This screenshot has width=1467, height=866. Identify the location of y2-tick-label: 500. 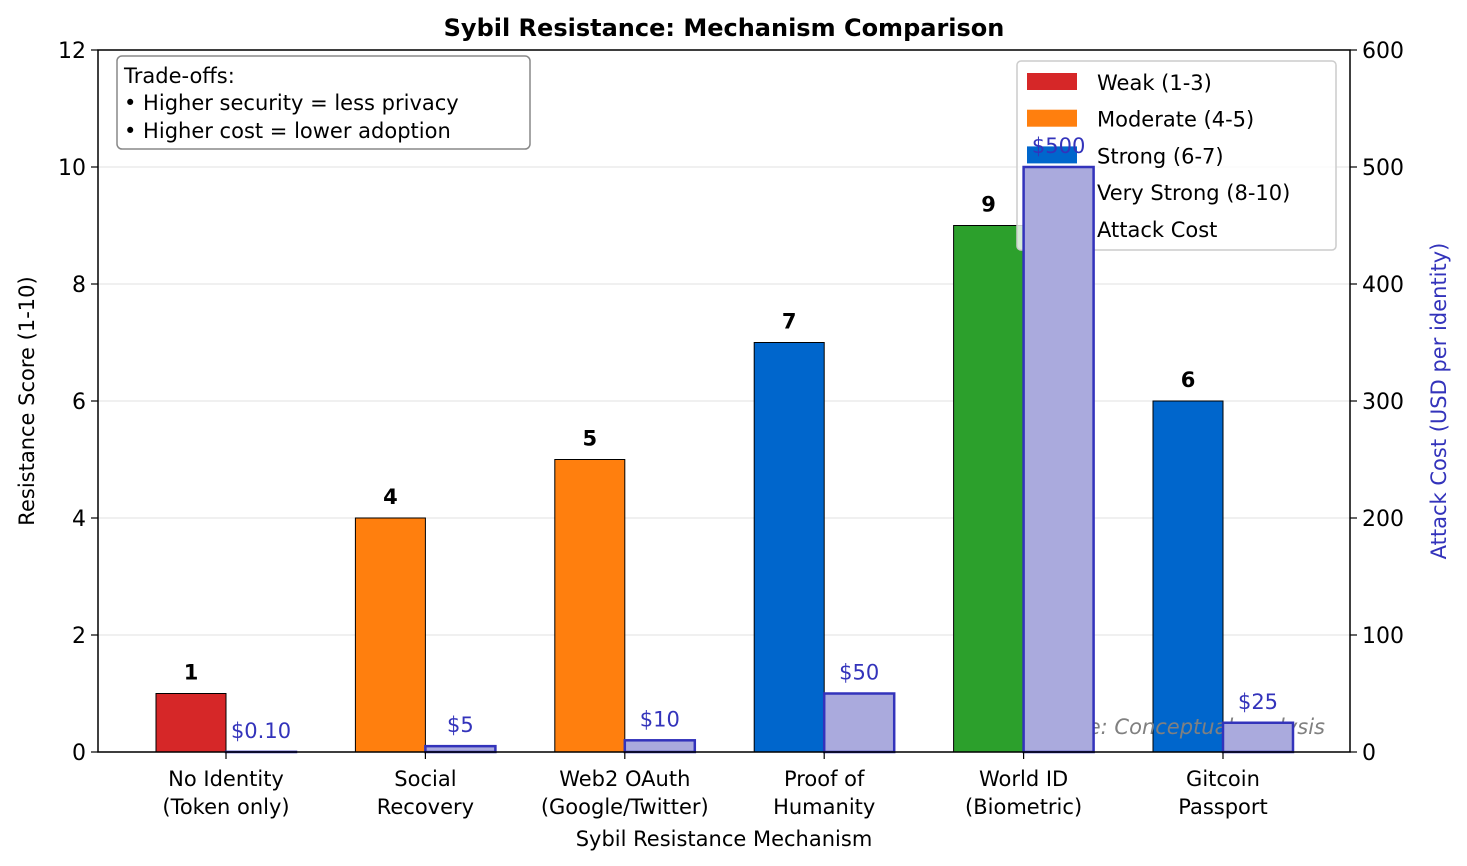
(1383, 168).